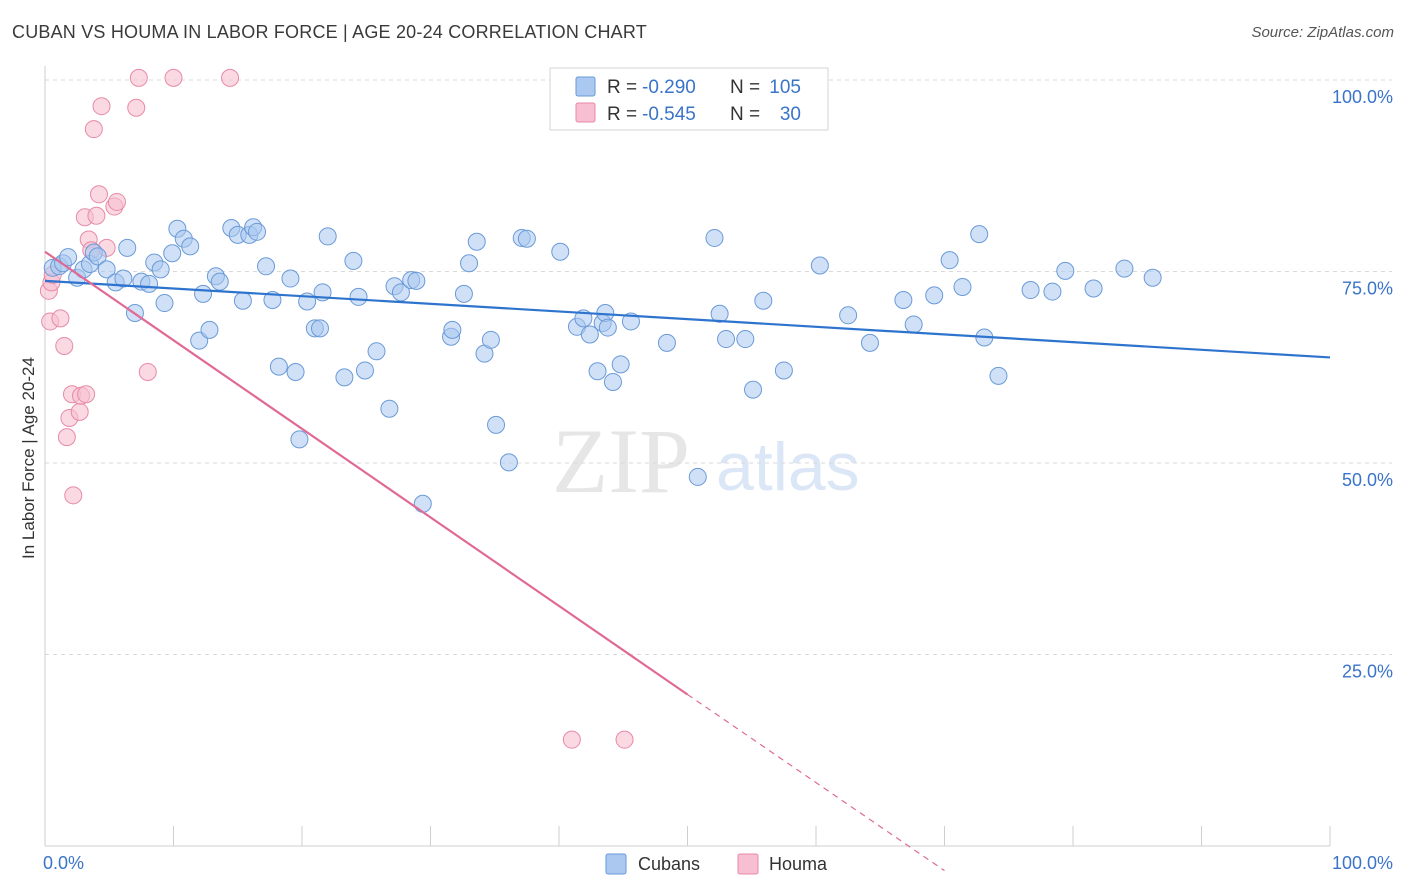 Image resolution: width=1406 pixels, height=892 pixels. Describe the element at coordinates (1362, 97) in the screenshot. I see `y-tick-label: 100.0%` at that location.